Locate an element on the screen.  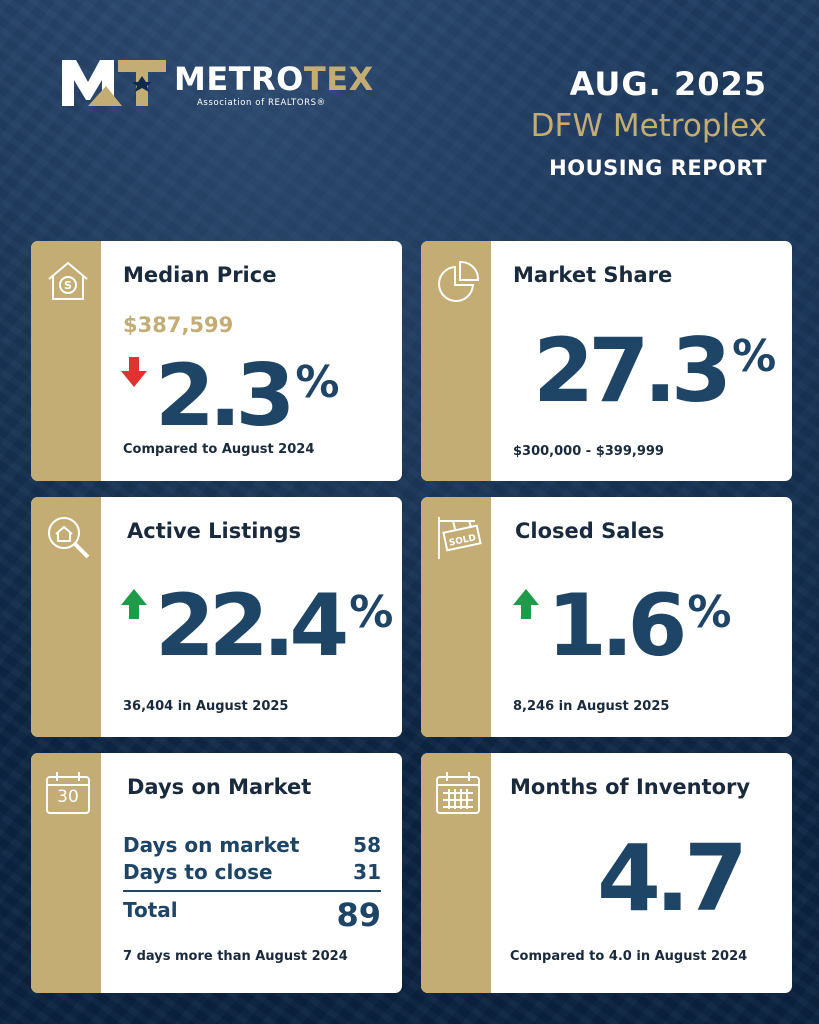
logo-subtitle: Association of REALTORS® is located at coordinates (261, 103).